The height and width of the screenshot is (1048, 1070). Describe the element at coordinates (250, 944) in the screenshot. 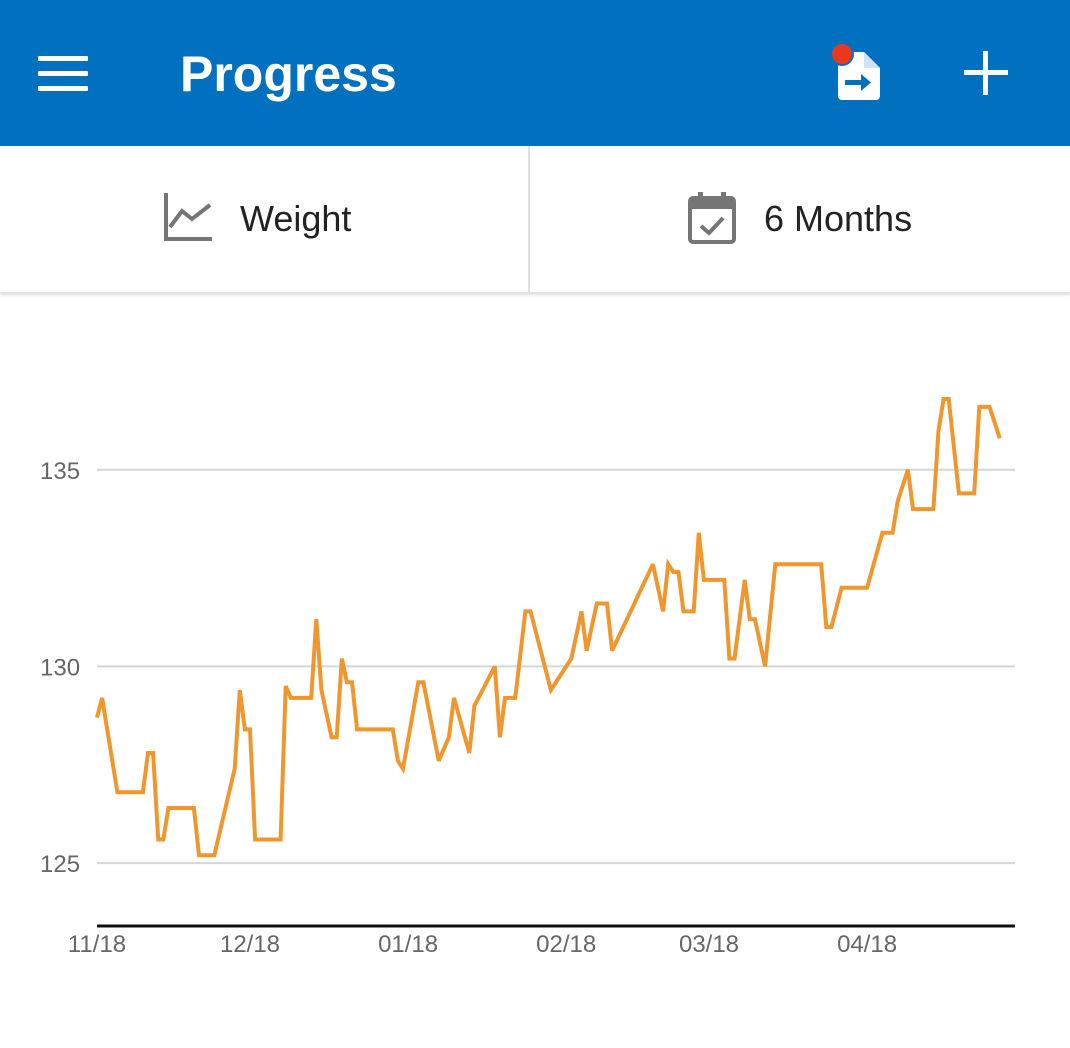

I see `x-tick-label: 12/18` at that location.